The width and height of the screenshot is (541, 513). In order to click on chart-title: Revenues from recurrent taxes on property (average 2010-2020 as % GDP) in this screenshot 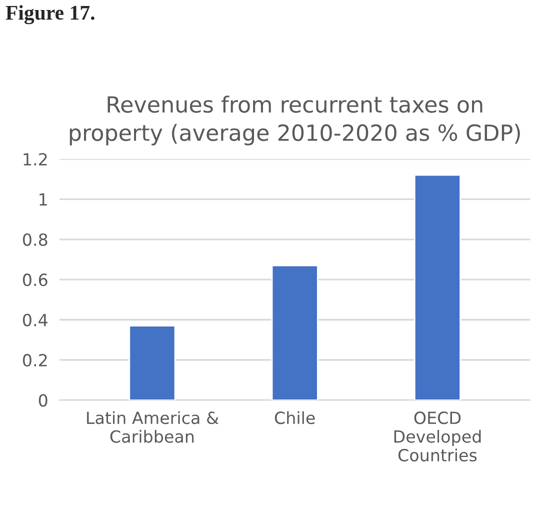, I will do `click(295, 121)`.